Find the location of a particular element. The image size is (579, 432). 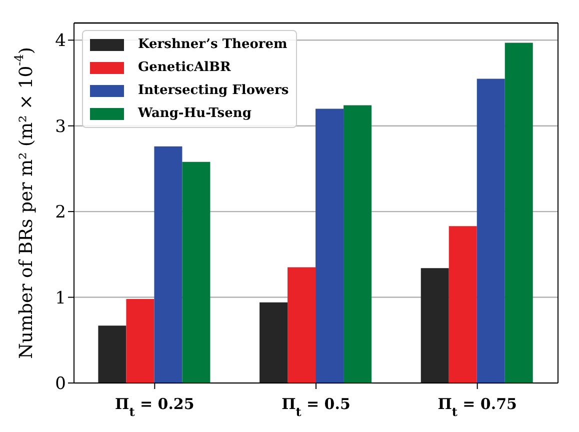

legend-label: Wang-Hu-Tseng is located at coordinates (195, 114).